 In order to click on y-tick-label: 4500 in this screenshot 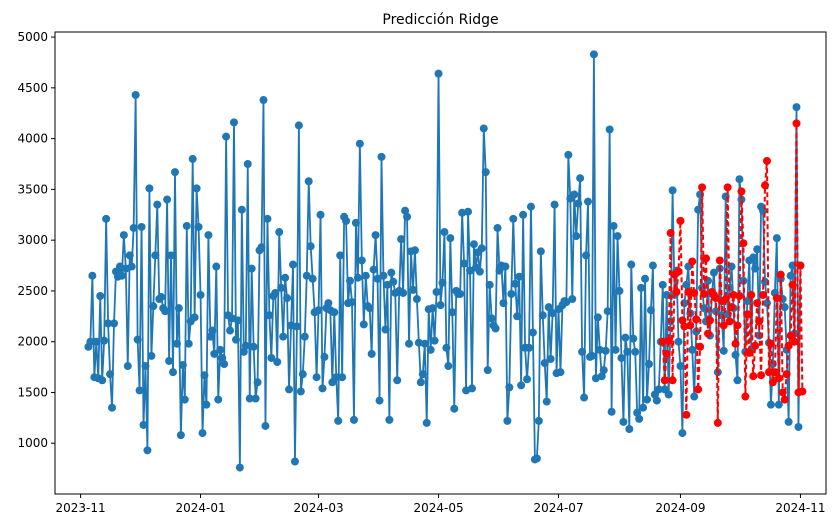, I will do `click(32, 88)`.